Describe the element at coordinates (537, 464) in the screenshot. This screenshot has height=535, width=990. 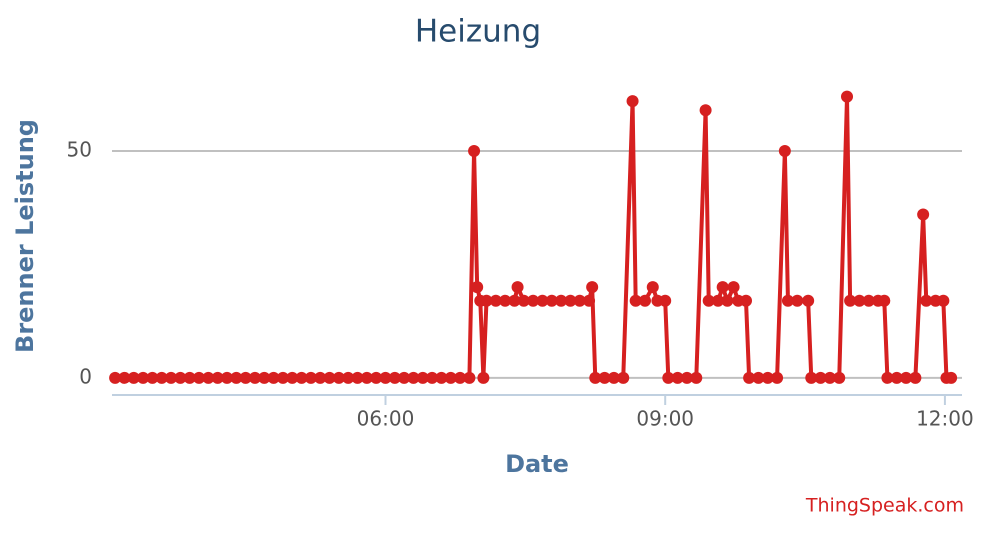
I see `x-axis-label: Date` at that location.